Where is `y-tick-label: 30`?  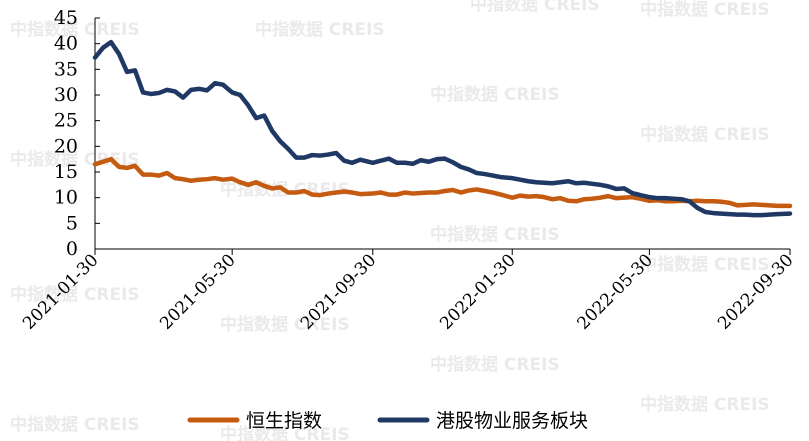
y-tick-label: 30 is located at coordinates (66, 95).